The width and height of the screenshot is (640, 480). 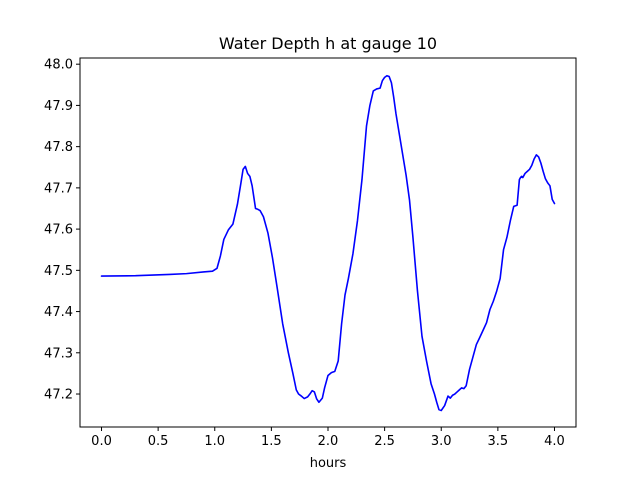 I want to click on x-tick-label: 2.0, so click(x=328, y=441).